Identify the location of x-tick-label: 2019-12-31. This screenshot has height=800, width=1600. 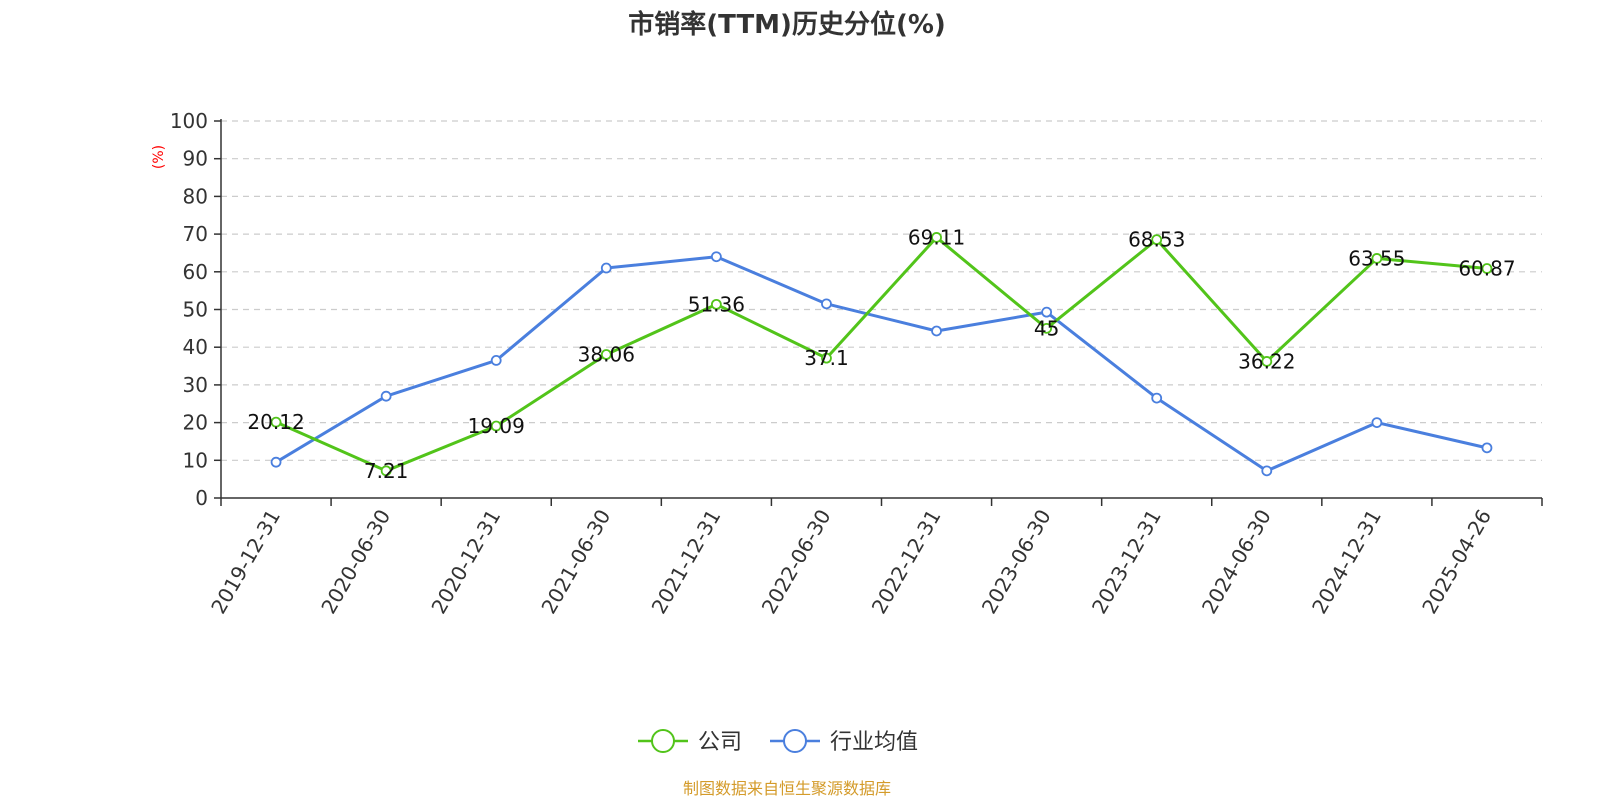
(245, 561).